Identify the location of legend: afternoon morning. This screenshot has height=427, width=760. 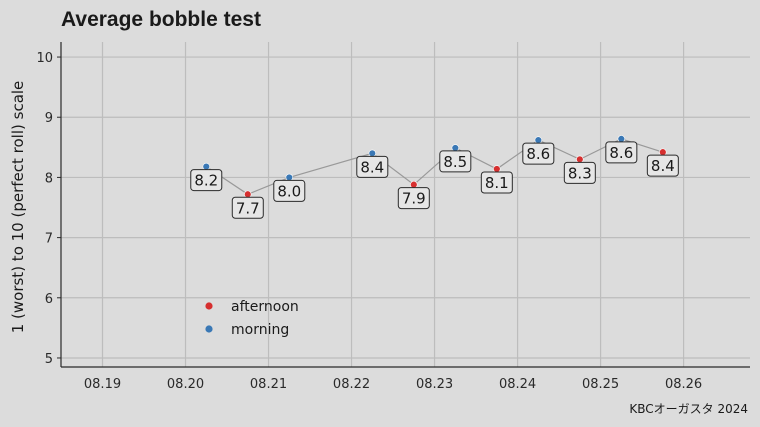
(252, 318).